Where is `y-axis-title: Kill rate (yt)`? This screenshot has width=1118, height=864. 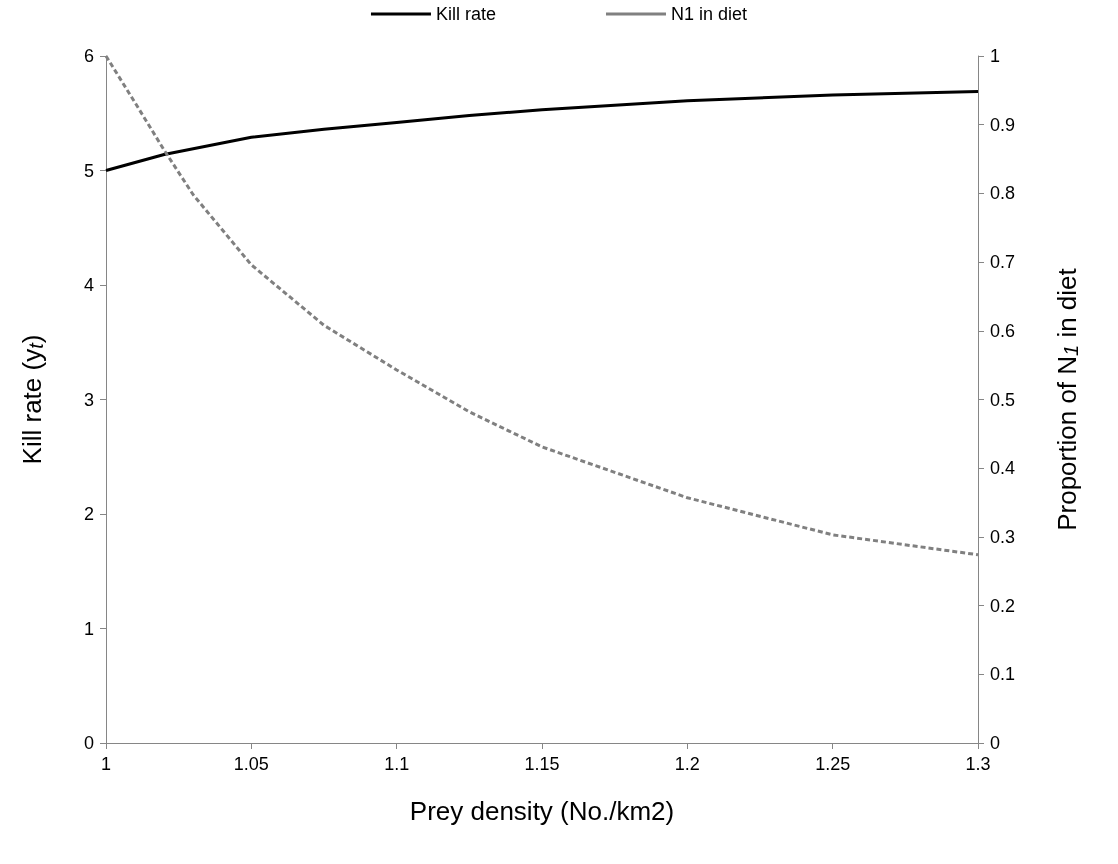 y-axis-title: Kill rate (yt) is located at coordinates (32, 399).